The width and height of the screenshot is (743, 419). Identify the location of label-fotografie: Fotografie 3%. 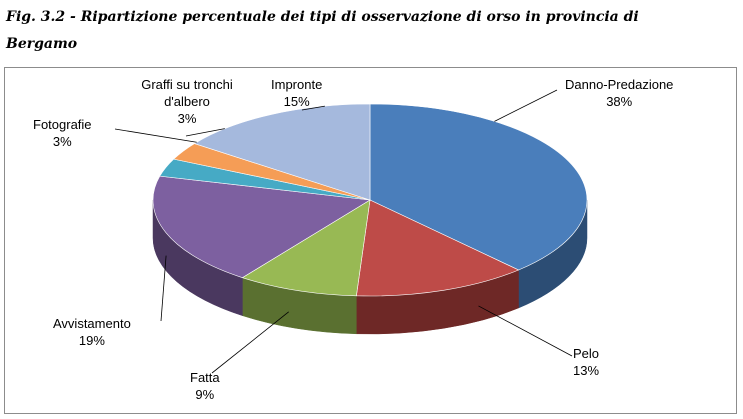
(62, 133).